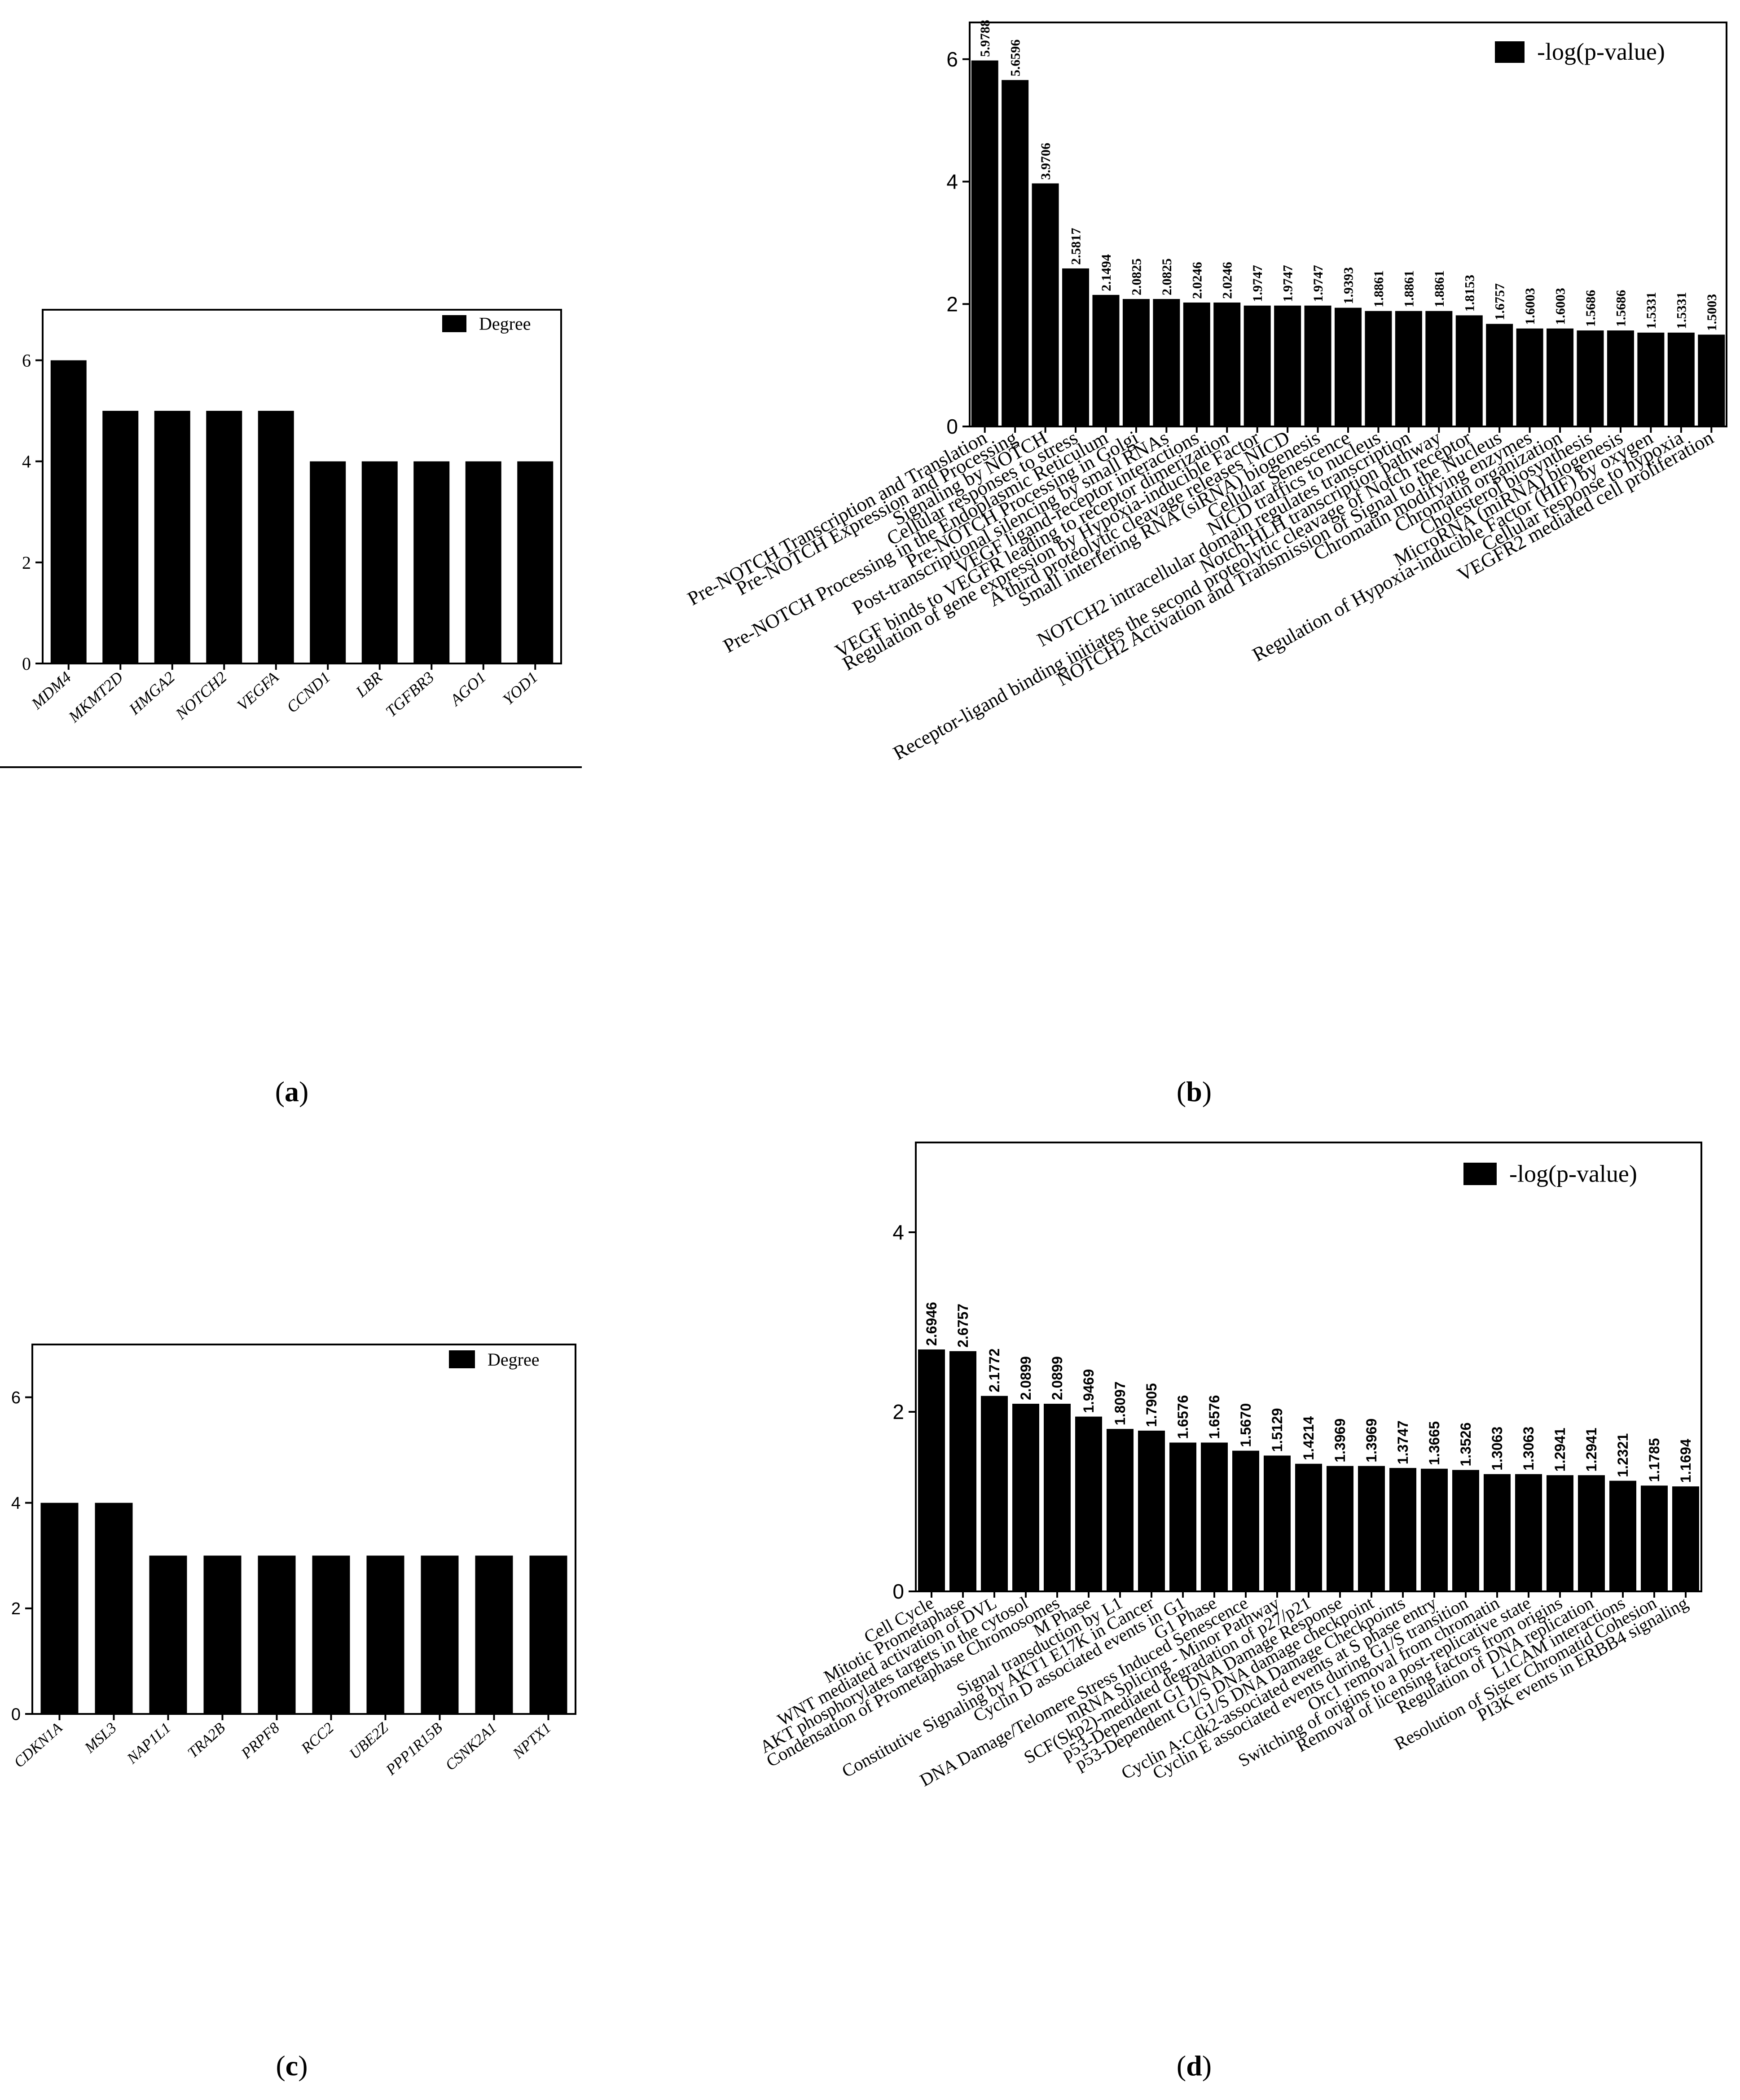  What do you see at coordinates (1510, 52) in the screenshot?
I see `legend-swatch` at bounding box center [1510, 52].